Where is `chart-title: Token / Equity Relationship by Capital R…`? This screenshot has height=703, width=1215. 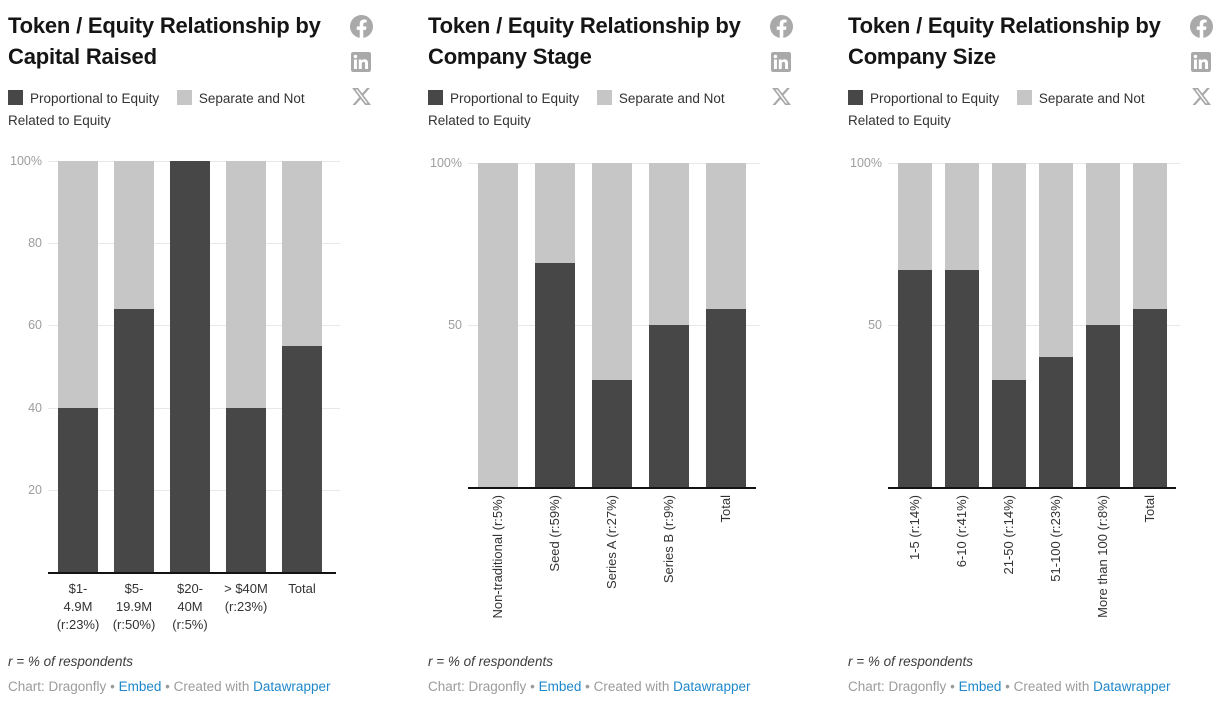 chart-title: Token / Equity Relationship by Capital R… is located at coordinates (164, 41).